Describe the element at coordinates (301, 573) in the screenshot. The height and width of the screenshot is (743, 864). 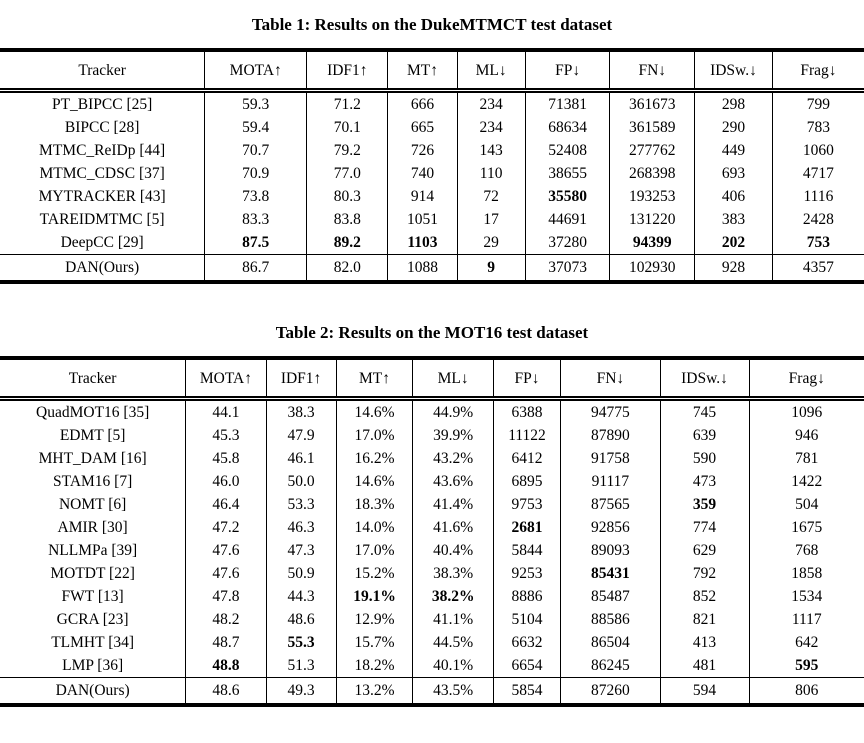
I see `metric-value: 50.9` at that location.